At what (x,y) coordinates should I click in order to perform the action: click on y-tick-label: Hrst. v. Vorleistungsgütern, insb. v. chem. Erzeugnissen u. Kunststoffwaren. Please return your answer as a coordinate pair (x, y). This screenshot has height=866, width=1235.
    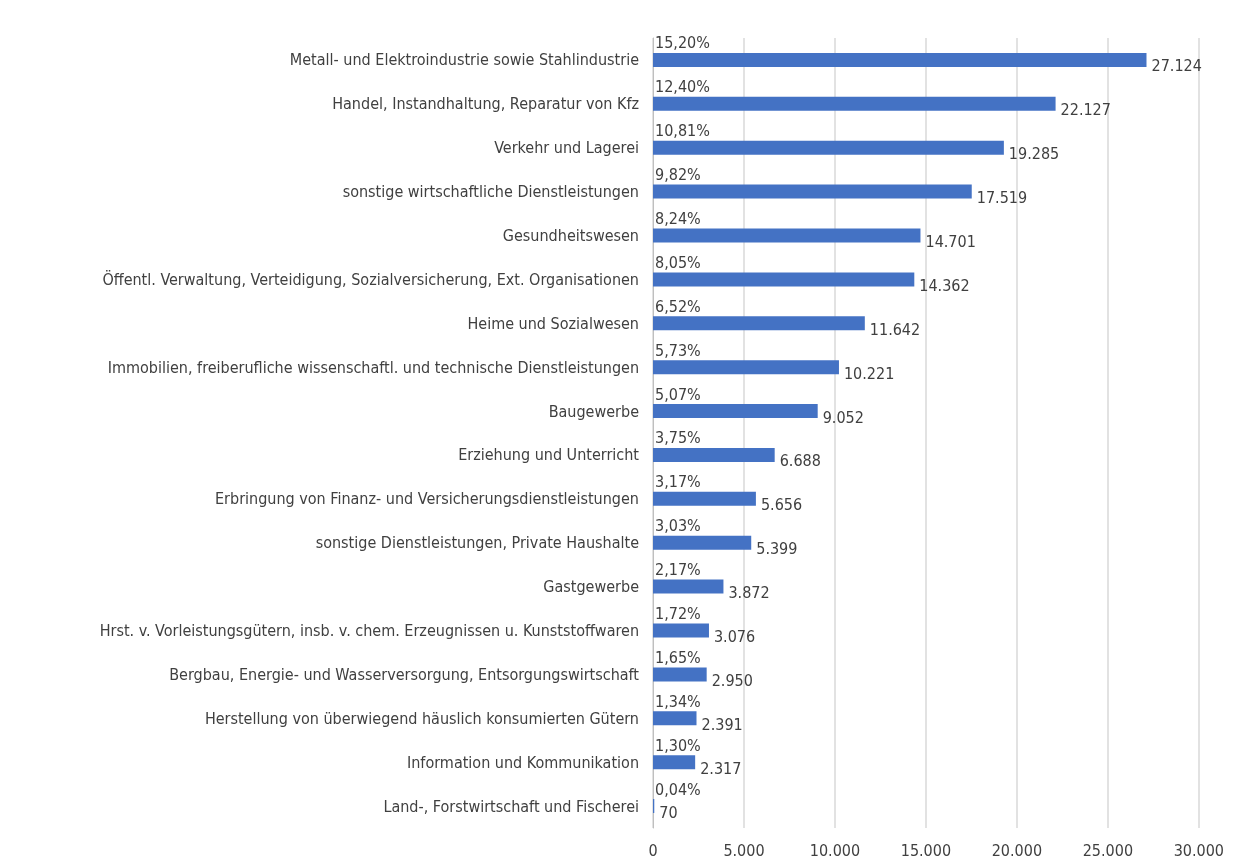
    Looking at the image, I should click on (369, 630).